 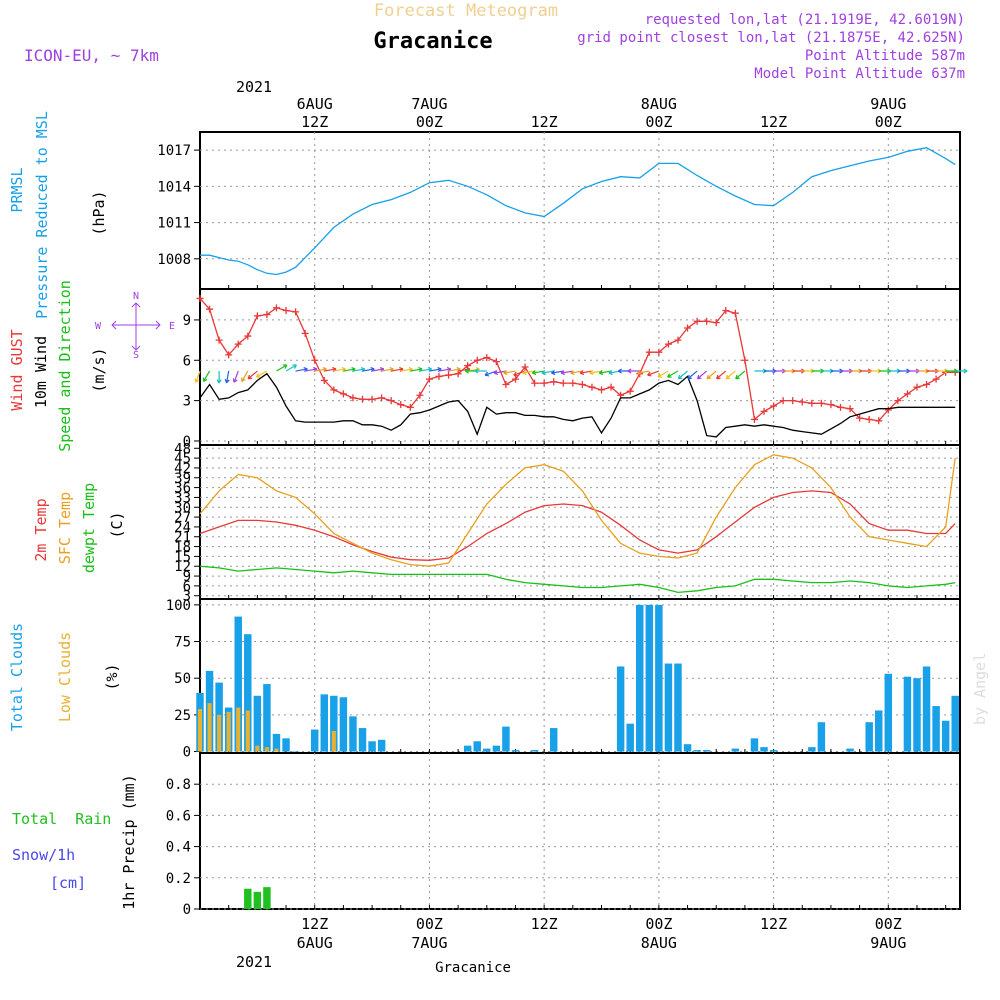 What do you see at coordinates (75, 841) in the screenshot?
I see `precip-labels: Total Rain Snow/1h [cm] 1hr Precip (mm)` at bounding box center [75, 841].